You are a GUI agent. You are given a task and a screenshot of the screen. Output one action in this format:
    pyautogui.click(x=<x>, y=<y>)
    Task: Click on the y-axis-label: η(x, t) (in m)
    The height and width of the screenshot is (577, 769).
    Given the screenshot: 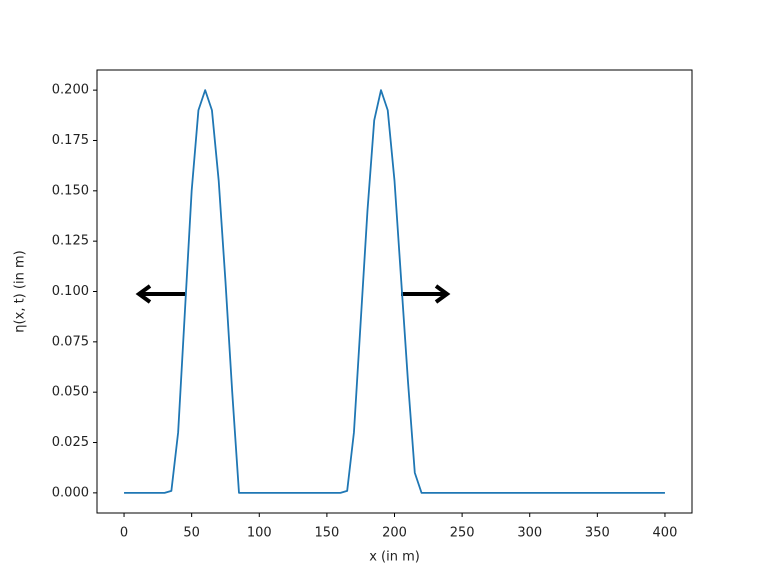 What is the action you would take?
    pyautogui.click(x=20, y=291)
    